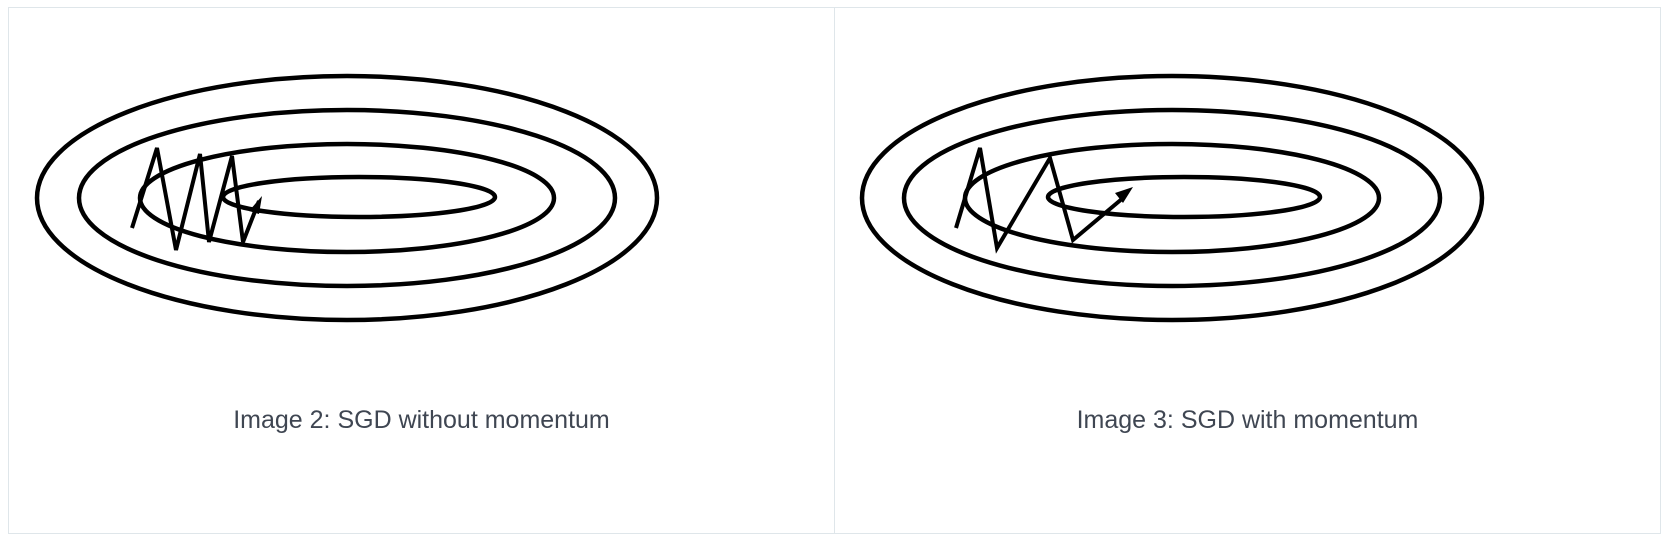 Image resolution: width=1672 pixels, height=544 pixels. What do you see at coordinates (1247, 420) in the screenshot?
I see `figure-caption: Image 3: SGD with momentum` at bounding box center [1247, 420].